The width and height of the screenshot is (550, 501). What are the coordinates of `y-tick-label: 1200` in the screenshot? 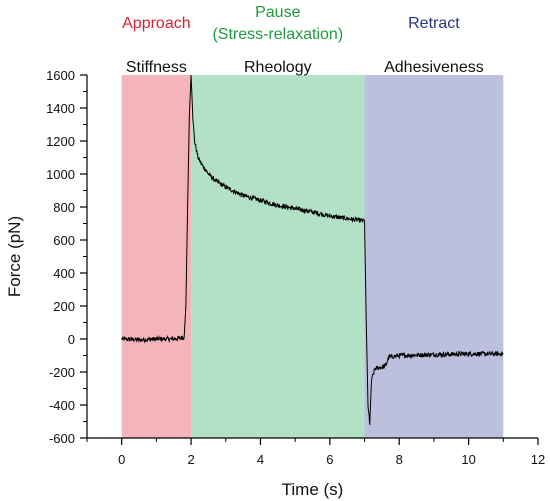 It's located at (60, 141).